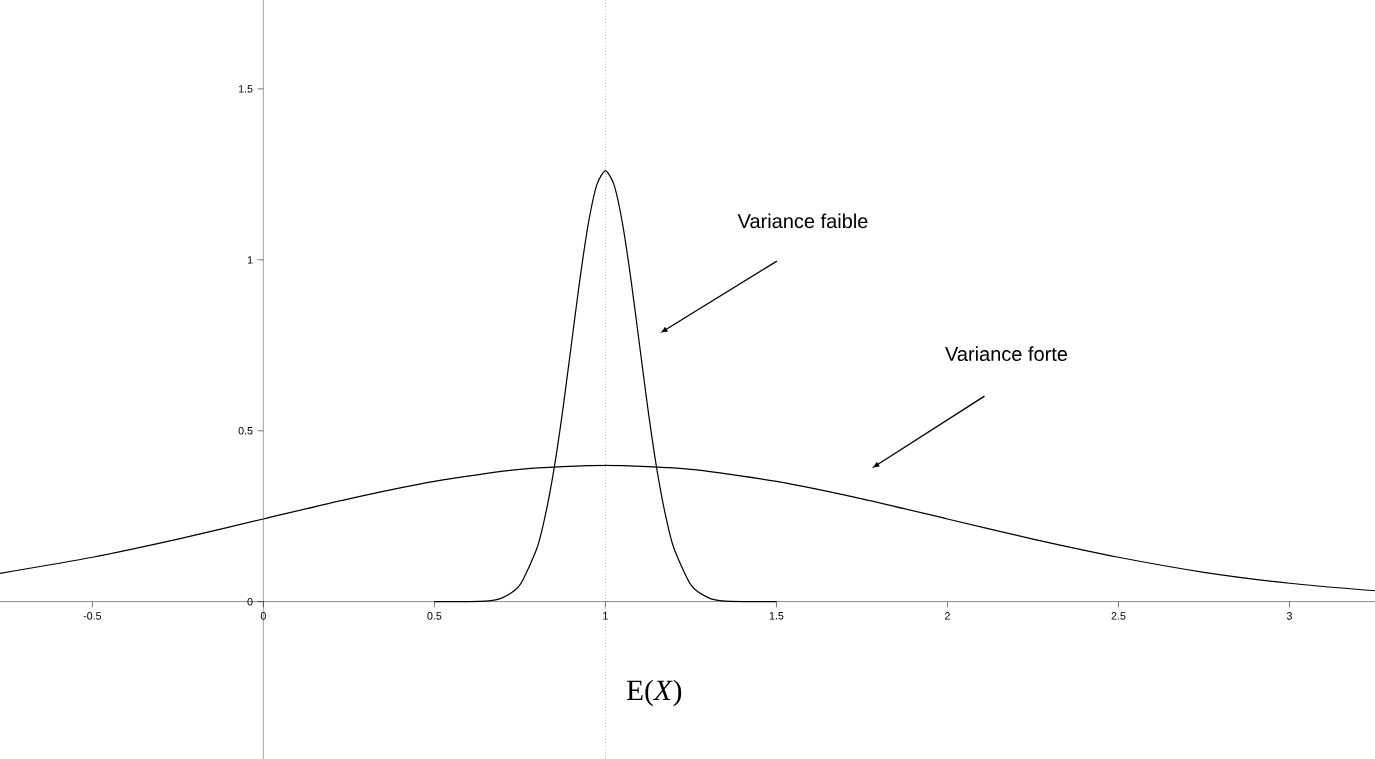 The width and height of the screenshot is (1375, 759). I want to click on x-tick-label: 2.5, so click(1118, 616).